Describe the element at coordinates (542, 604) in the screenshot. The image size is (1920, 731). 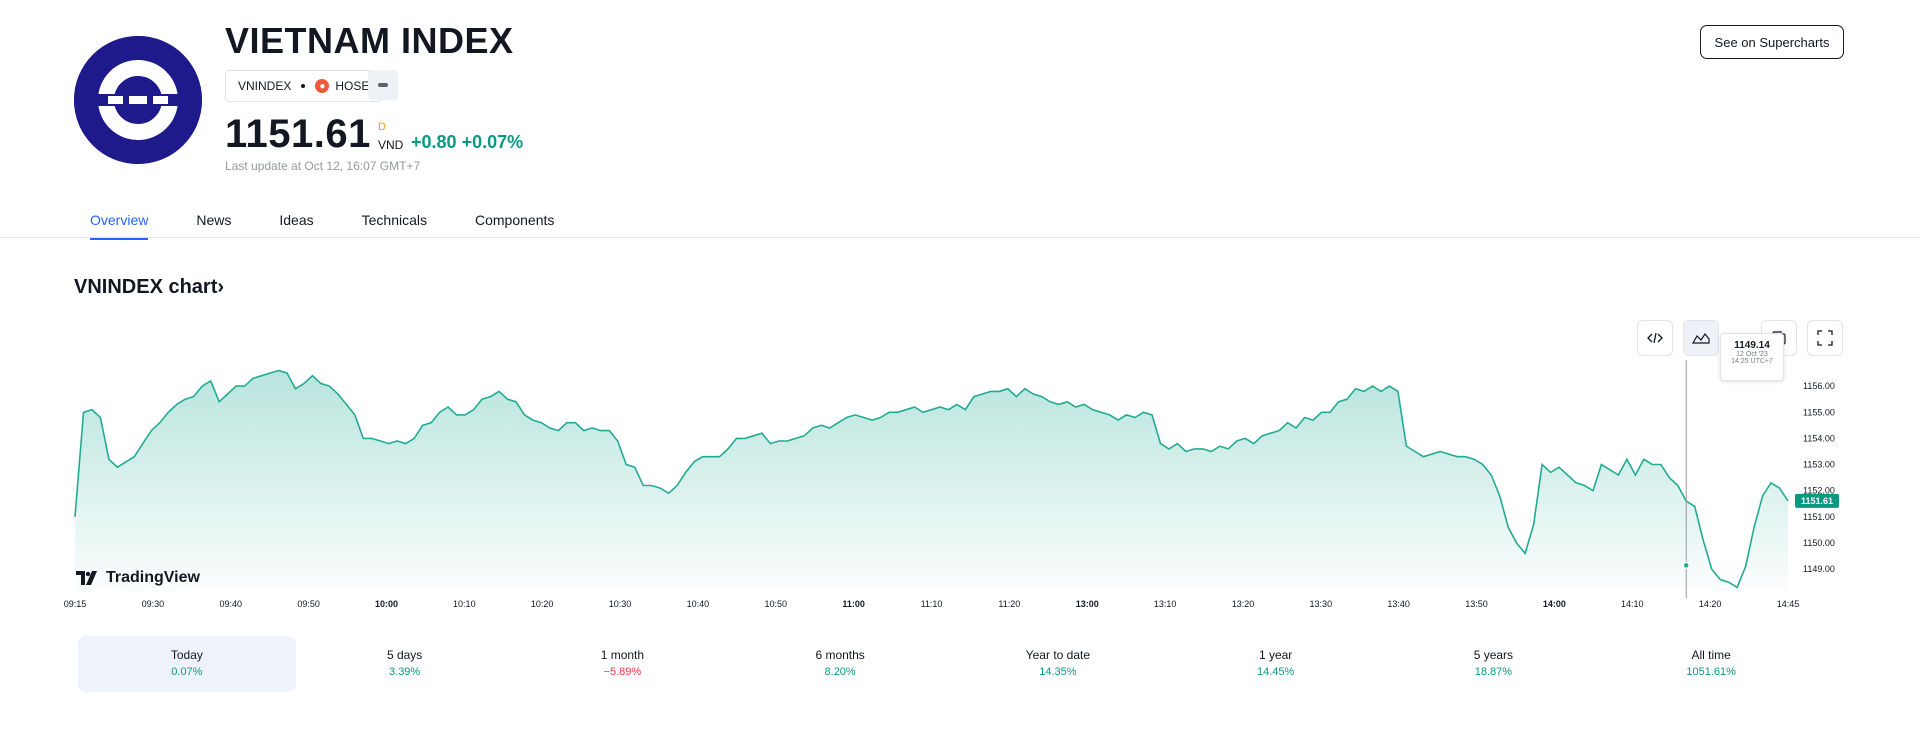
I see `x-axis-label: 10:20` at that location.